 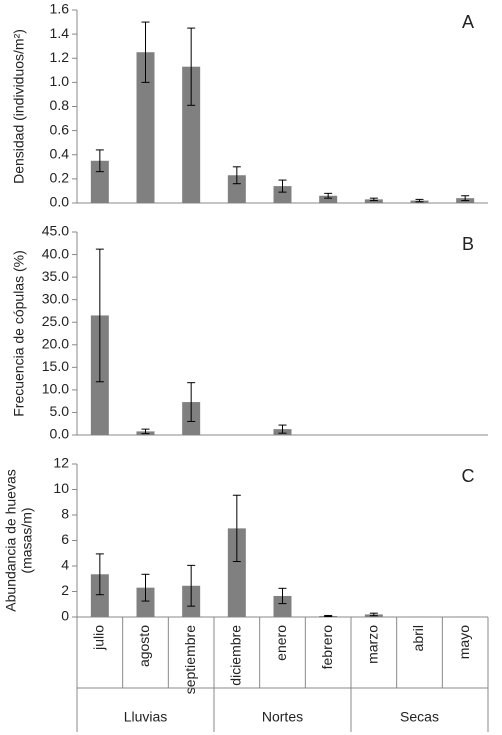 I want to click on y-tick-label: 35.0, so click(x=55, y=276).